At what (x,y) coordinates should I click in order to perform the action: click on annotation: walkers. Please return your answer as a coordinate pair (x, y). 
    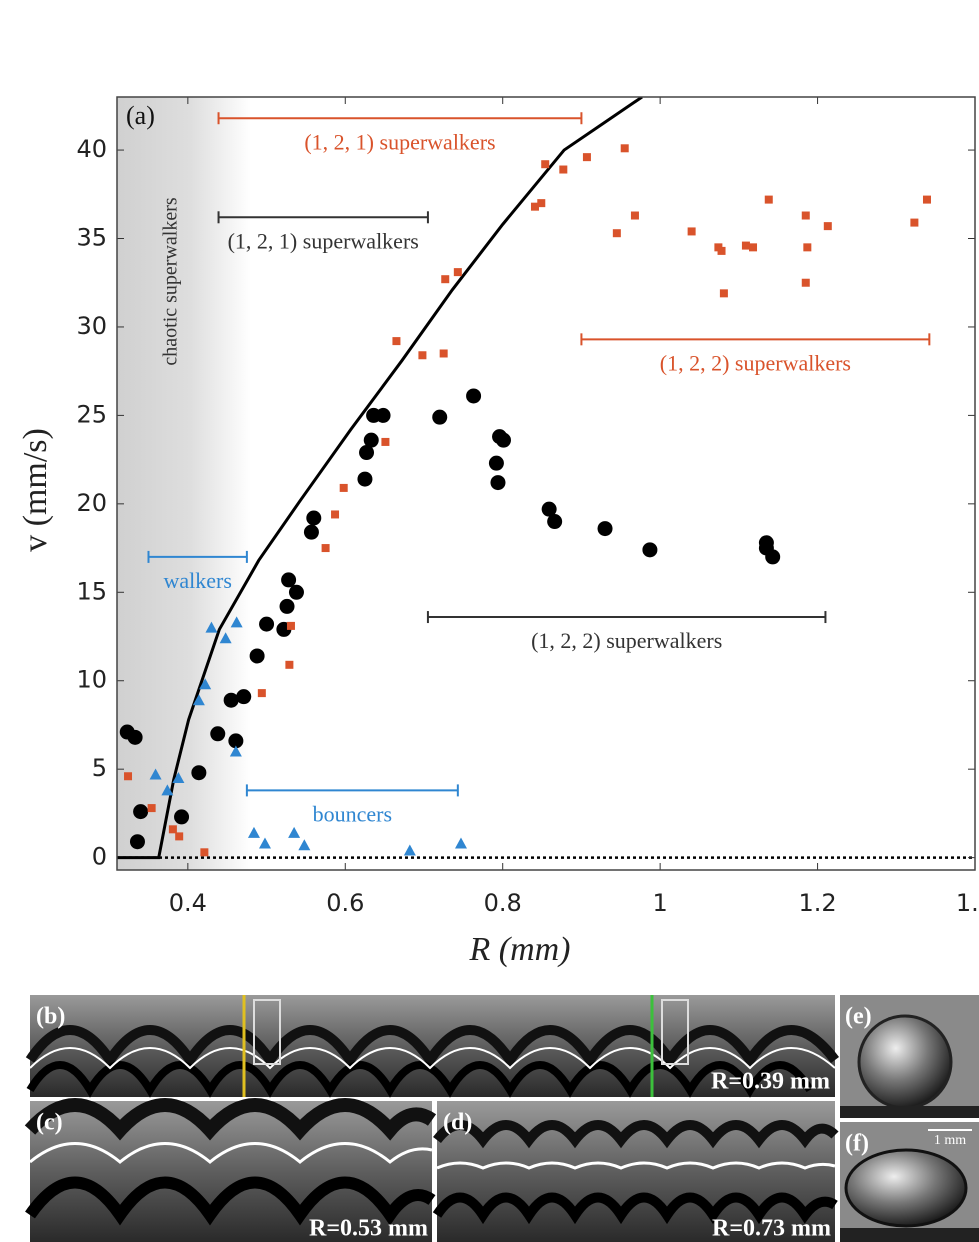
    Looking at the image, I should click on (197, 571).